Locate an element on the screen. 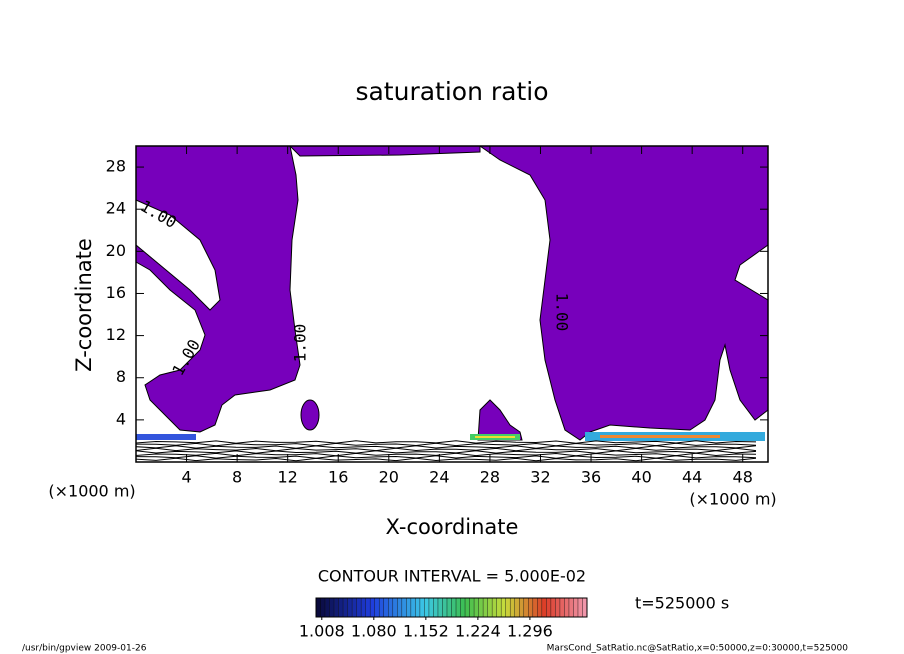 This screenshot has height=654, width=904. colorbar-tick-label: 1.152 is located at coordinates (426, 631).